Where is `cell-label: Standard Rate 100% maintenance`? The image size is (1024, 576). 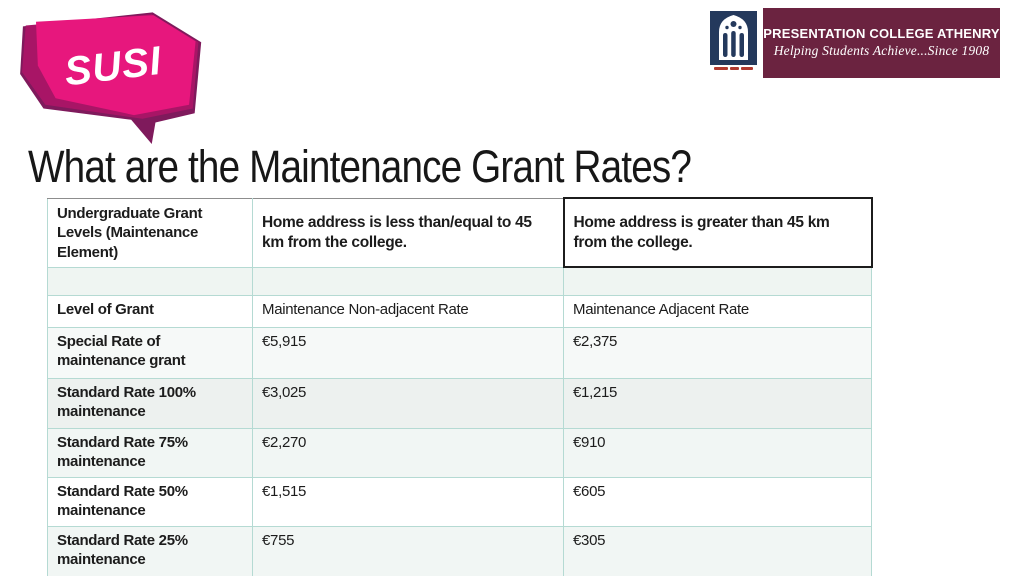 cell-label: Standard Rate 100% maintenance is located at coordinates (150, 403).